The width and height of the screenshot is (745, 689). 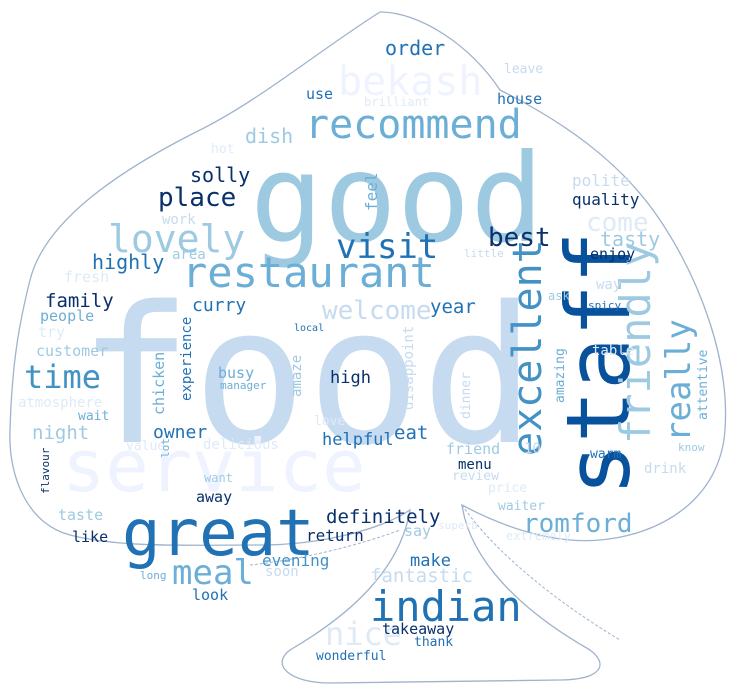 What do you see at coordinates (308, 272) in the screenshot?
I see `word-restaurant: restaurant` at bounding box center [308, 272].